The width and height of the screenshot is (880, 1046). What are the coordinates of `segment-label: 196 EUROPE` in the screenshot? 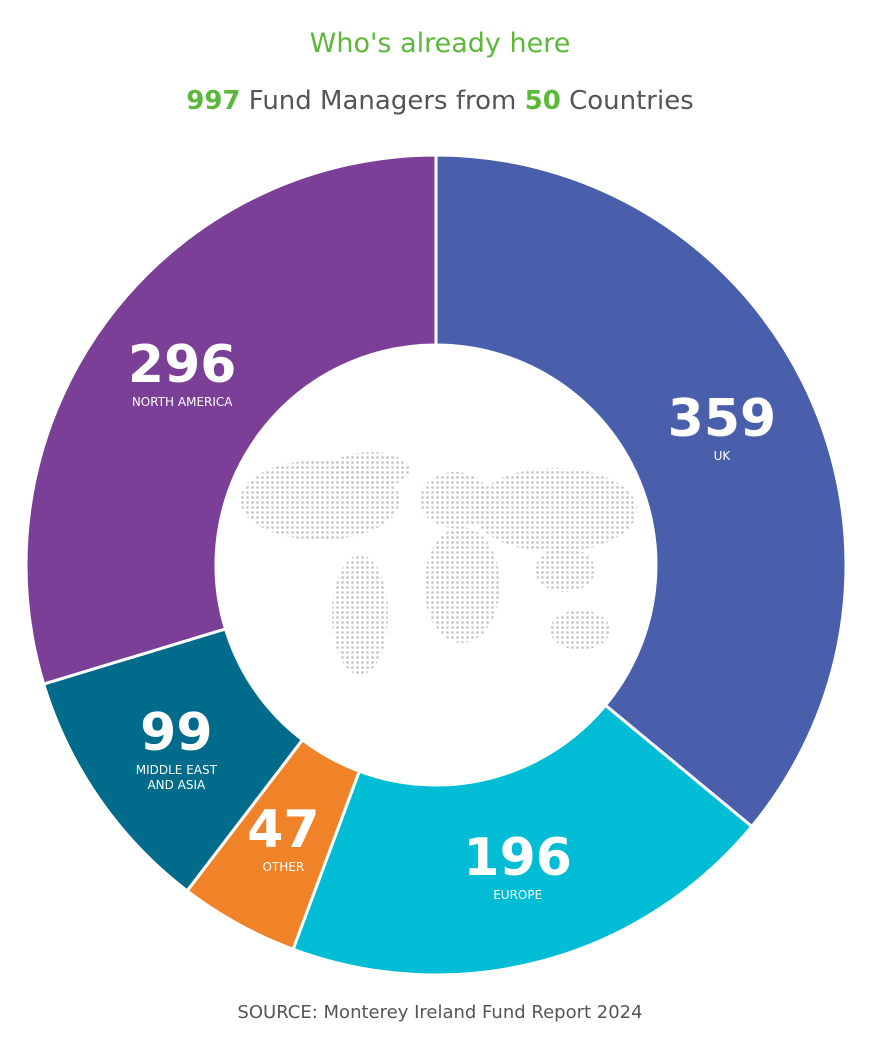 It's located at (518, 866).